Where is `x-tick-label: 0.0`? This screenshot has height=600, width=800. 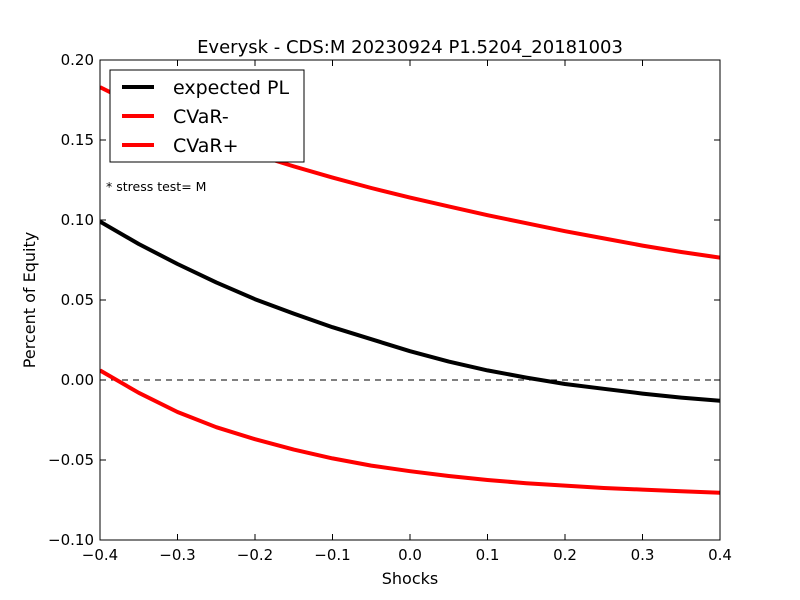 x-tick-label: 0.0 is located at coordinates (410, 555).